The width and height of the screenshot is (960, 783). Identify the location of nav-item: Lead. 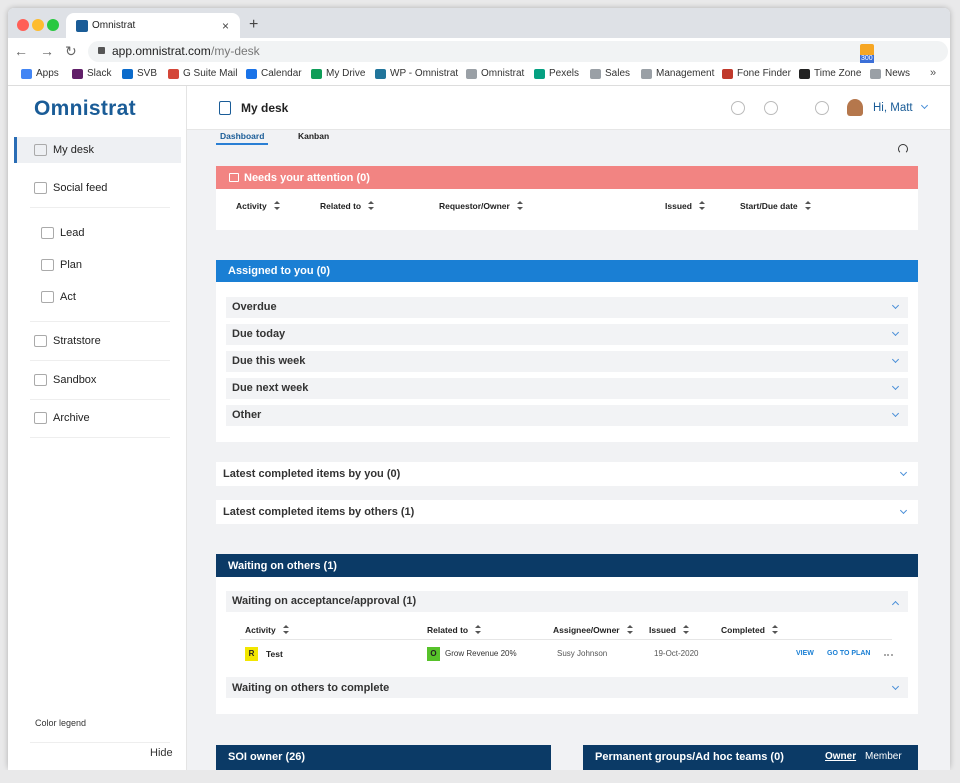
(72, 233).